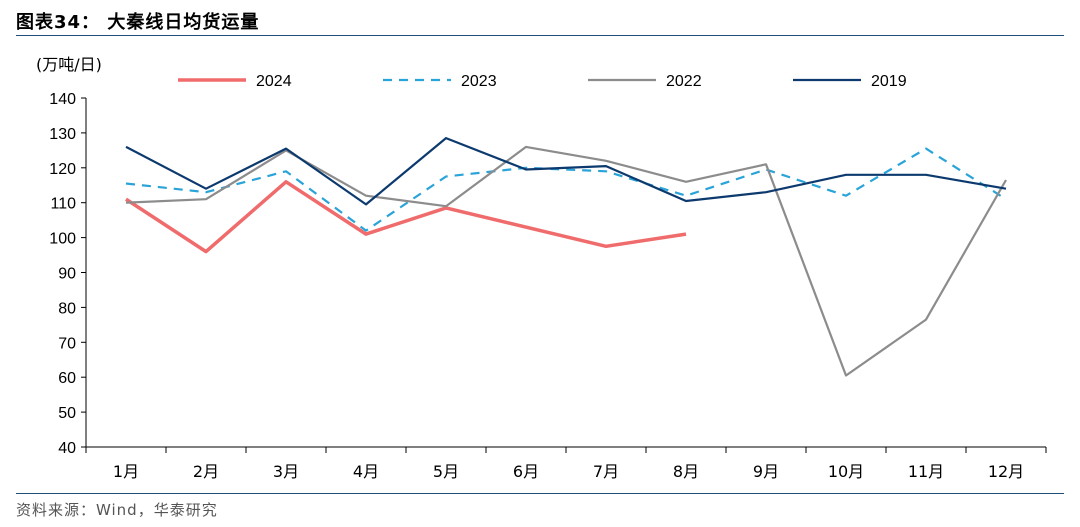 This screenshot has width=1080, height=527. Describe the element at coordinates (138, 22) in the screenshot. I see `figure-title: 图表34： 大秦线日均货运量` at that location.